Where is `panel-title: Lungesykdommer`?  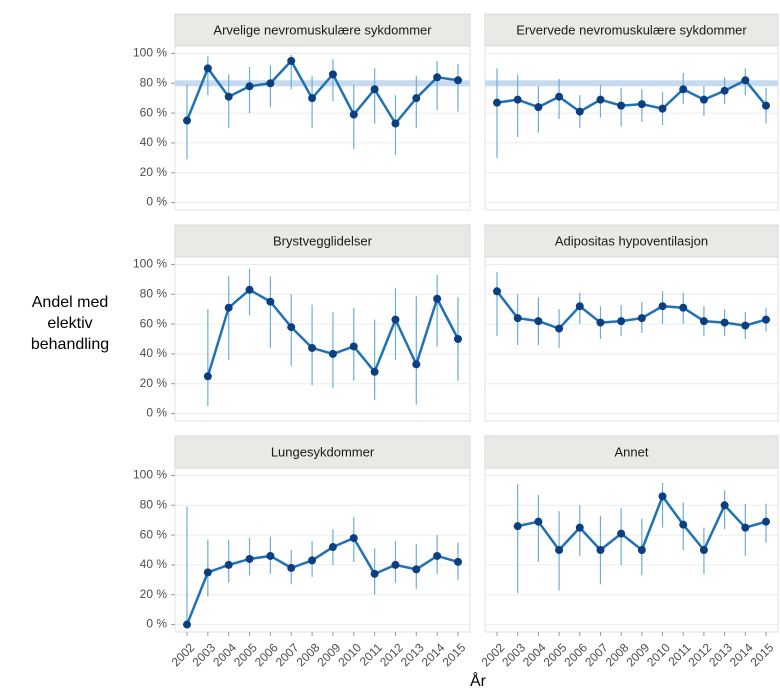
panel-title: Lungesykdommer is located at coordinates (323, 451).